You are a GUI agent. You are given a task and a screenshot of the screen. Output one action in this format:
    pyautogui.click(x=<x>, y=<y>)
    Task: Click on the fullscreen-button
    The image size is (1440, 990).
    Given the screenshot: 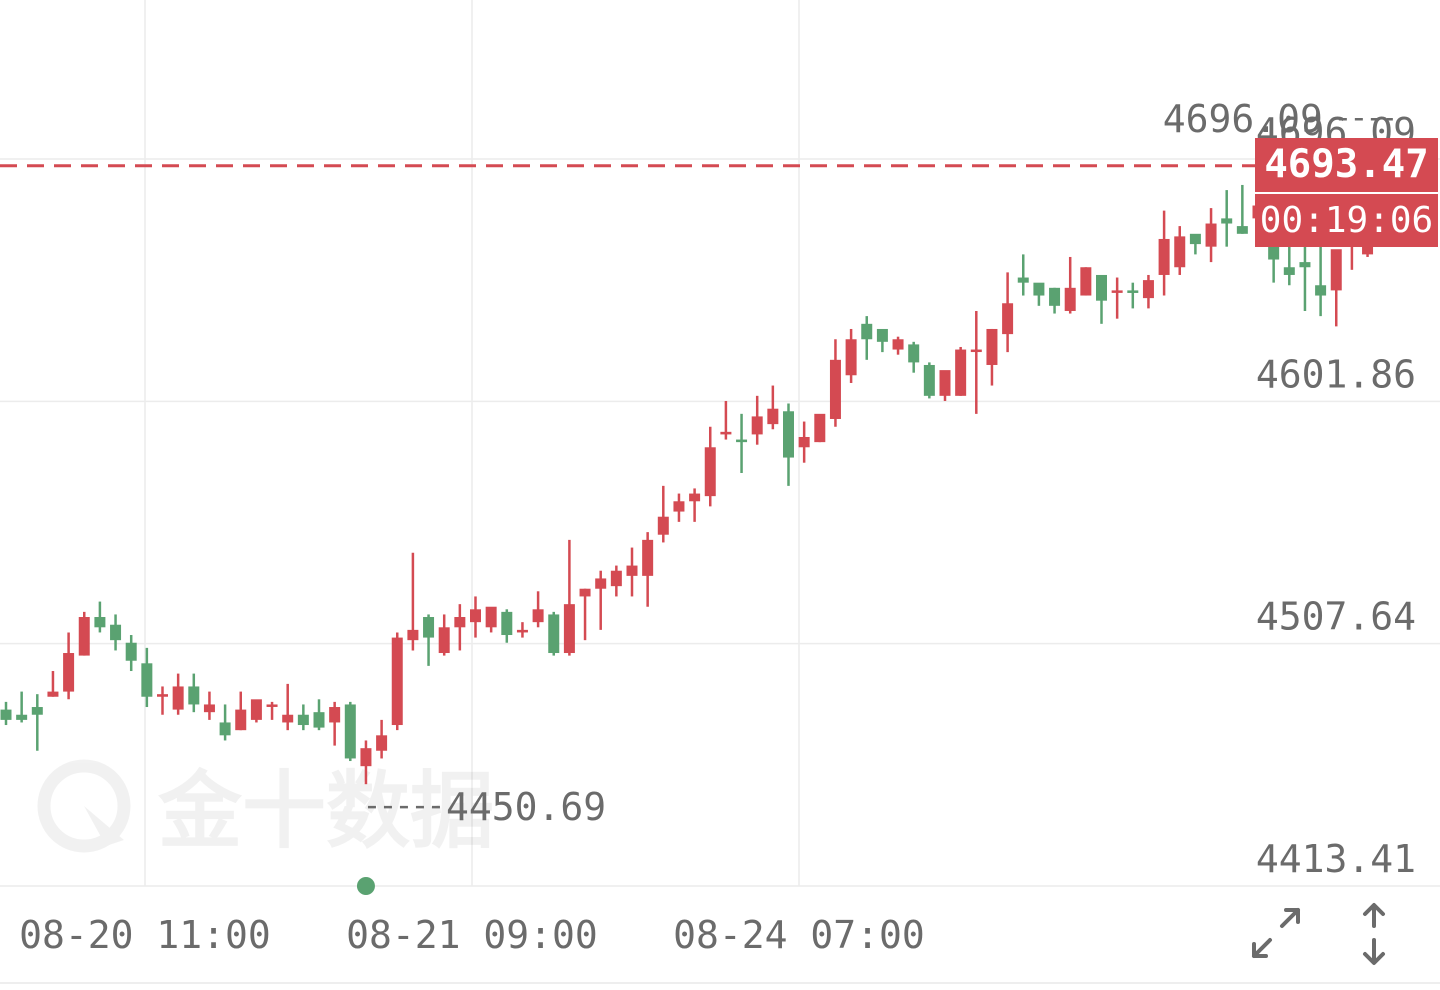 What is the action you would take?
    pyautogui.click(x=1276, y=933)
    